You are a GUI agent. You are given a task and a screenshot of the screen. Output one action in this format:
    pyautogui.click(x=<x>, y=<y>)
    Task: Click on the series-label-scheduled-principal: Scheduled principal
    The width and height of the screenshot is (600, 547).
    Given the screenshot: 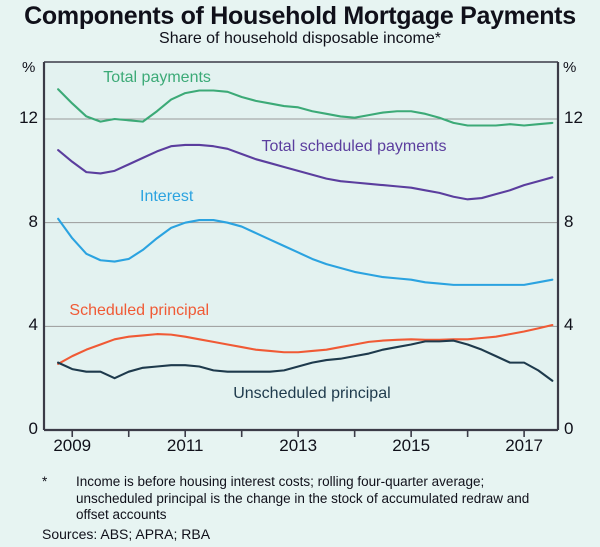 What is the action you would take?
    pyautogui.click(x=139, y=311)
    